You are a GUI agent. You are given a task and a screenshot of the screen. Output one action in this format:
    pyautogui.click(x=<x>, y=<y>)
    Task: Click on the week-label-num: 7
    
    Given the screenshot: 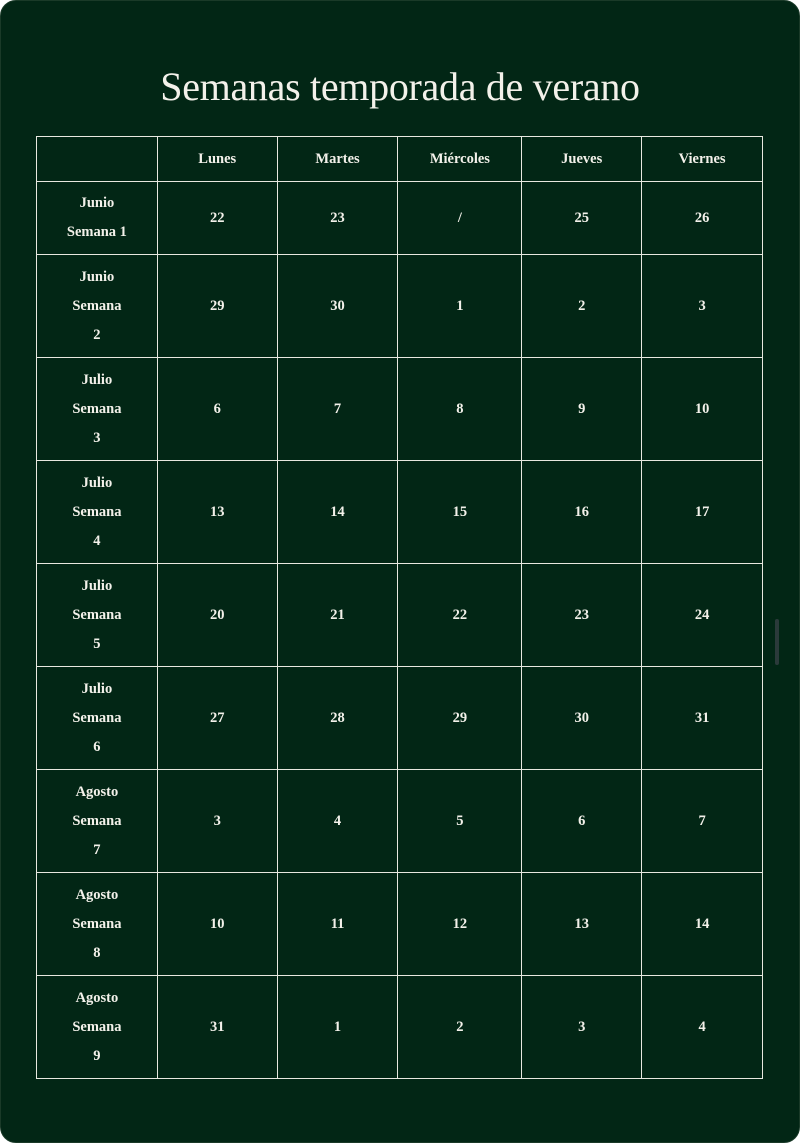 What is the action you would take?
    pyautogui.click(x=97, y=849)
    